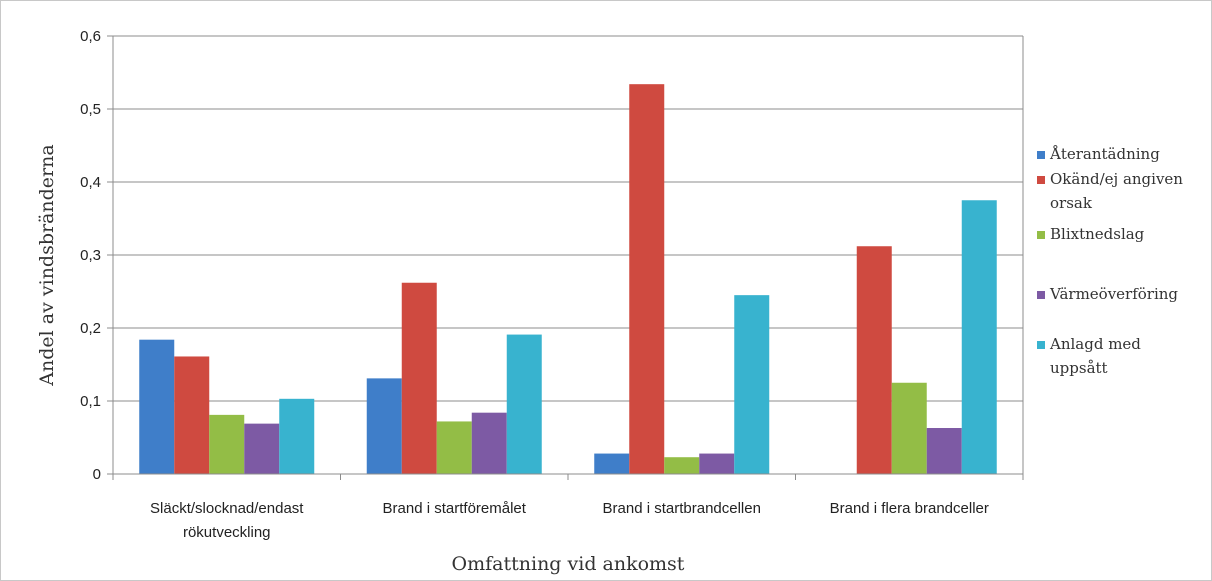  What do you see at coordinates (909, 508) in the screenshot?
I see `x-category-label: Brand i flera brandceller` at bounding box center [909, 508].